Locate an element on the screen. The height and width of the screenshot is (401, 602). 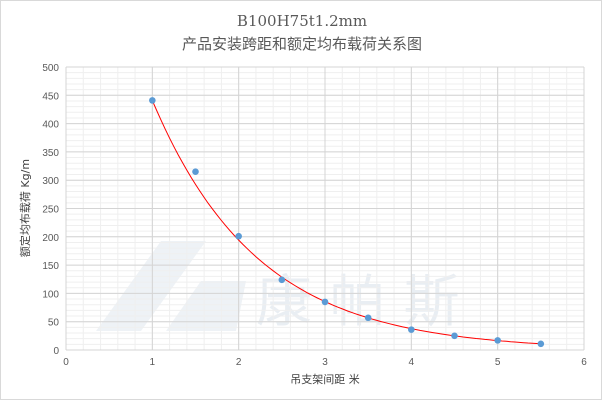
y-tick-label: 50 is located at coordinates (54, 323).